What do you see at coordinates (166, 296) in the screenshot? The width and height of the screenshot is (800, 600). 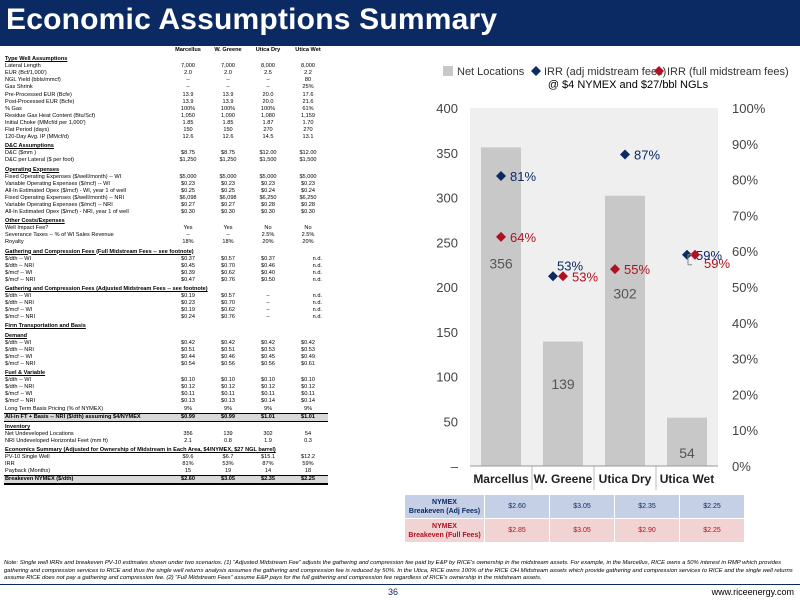 I see `table-row: $/dth -- WI $0.19 $0.57 – n.d.` at bounding box center [166, 296].